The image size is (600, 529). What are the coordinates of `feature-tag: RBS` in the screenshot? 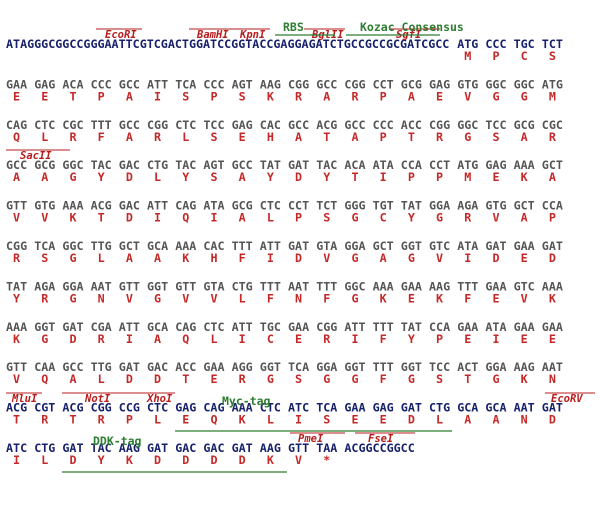 It's located at (293, 27).